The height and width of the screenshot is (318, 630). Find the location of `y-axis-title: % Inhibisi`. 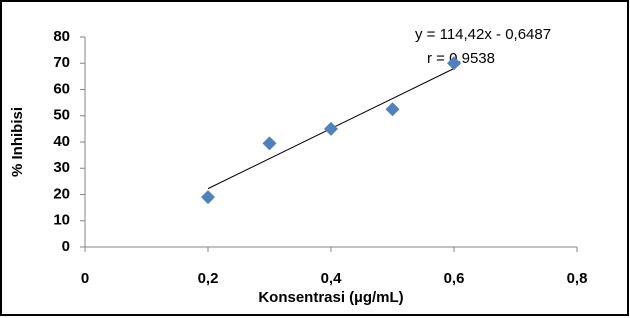

y-axis-title: % Inhibisi is located at coordinates (17, 142).